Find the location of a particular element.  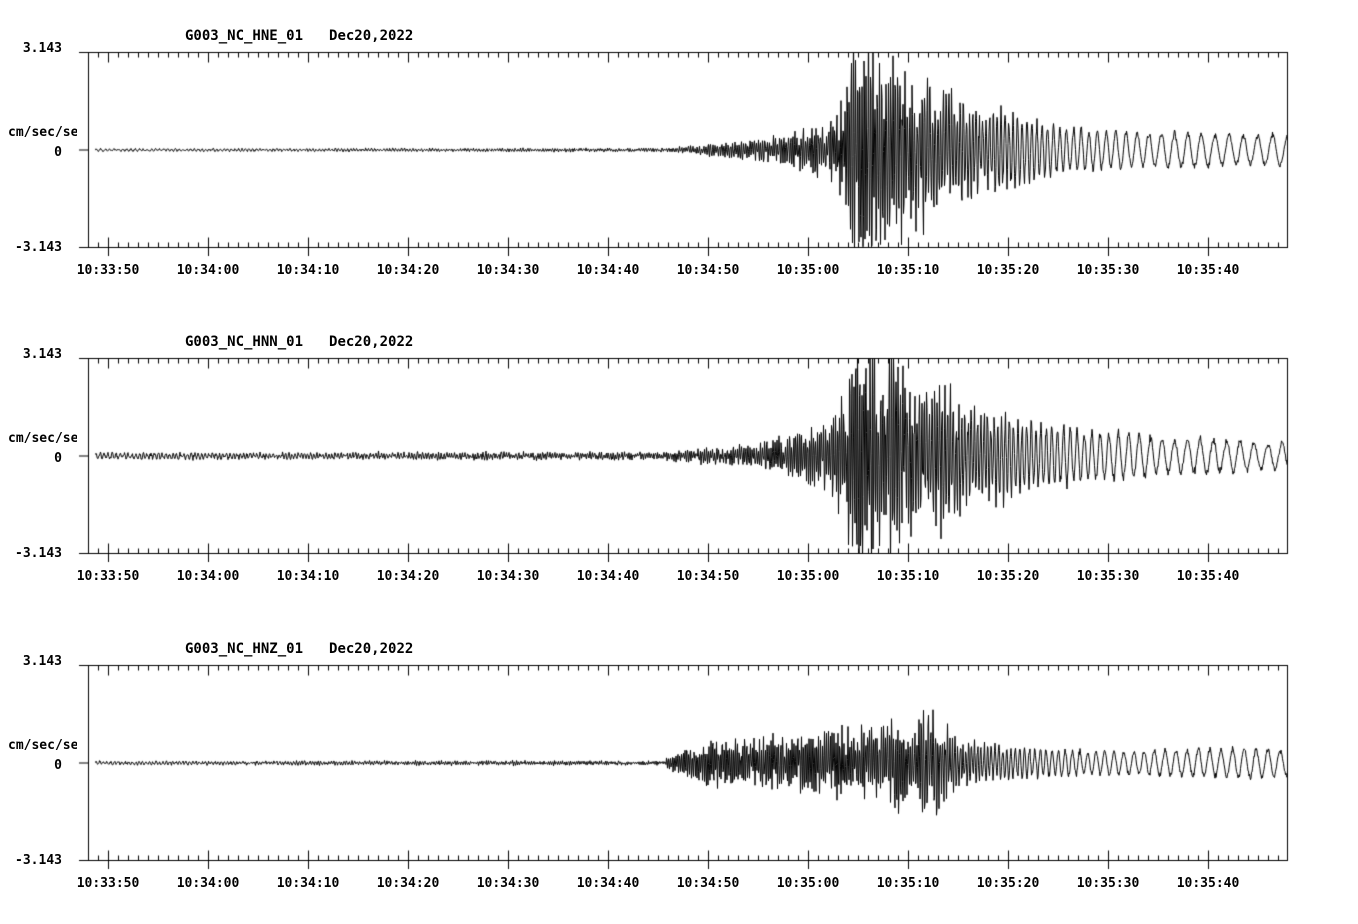

panel-title-hnz: G003_NC_HNZ_01 Dec20,2022 is located at coordinates (299, 649).